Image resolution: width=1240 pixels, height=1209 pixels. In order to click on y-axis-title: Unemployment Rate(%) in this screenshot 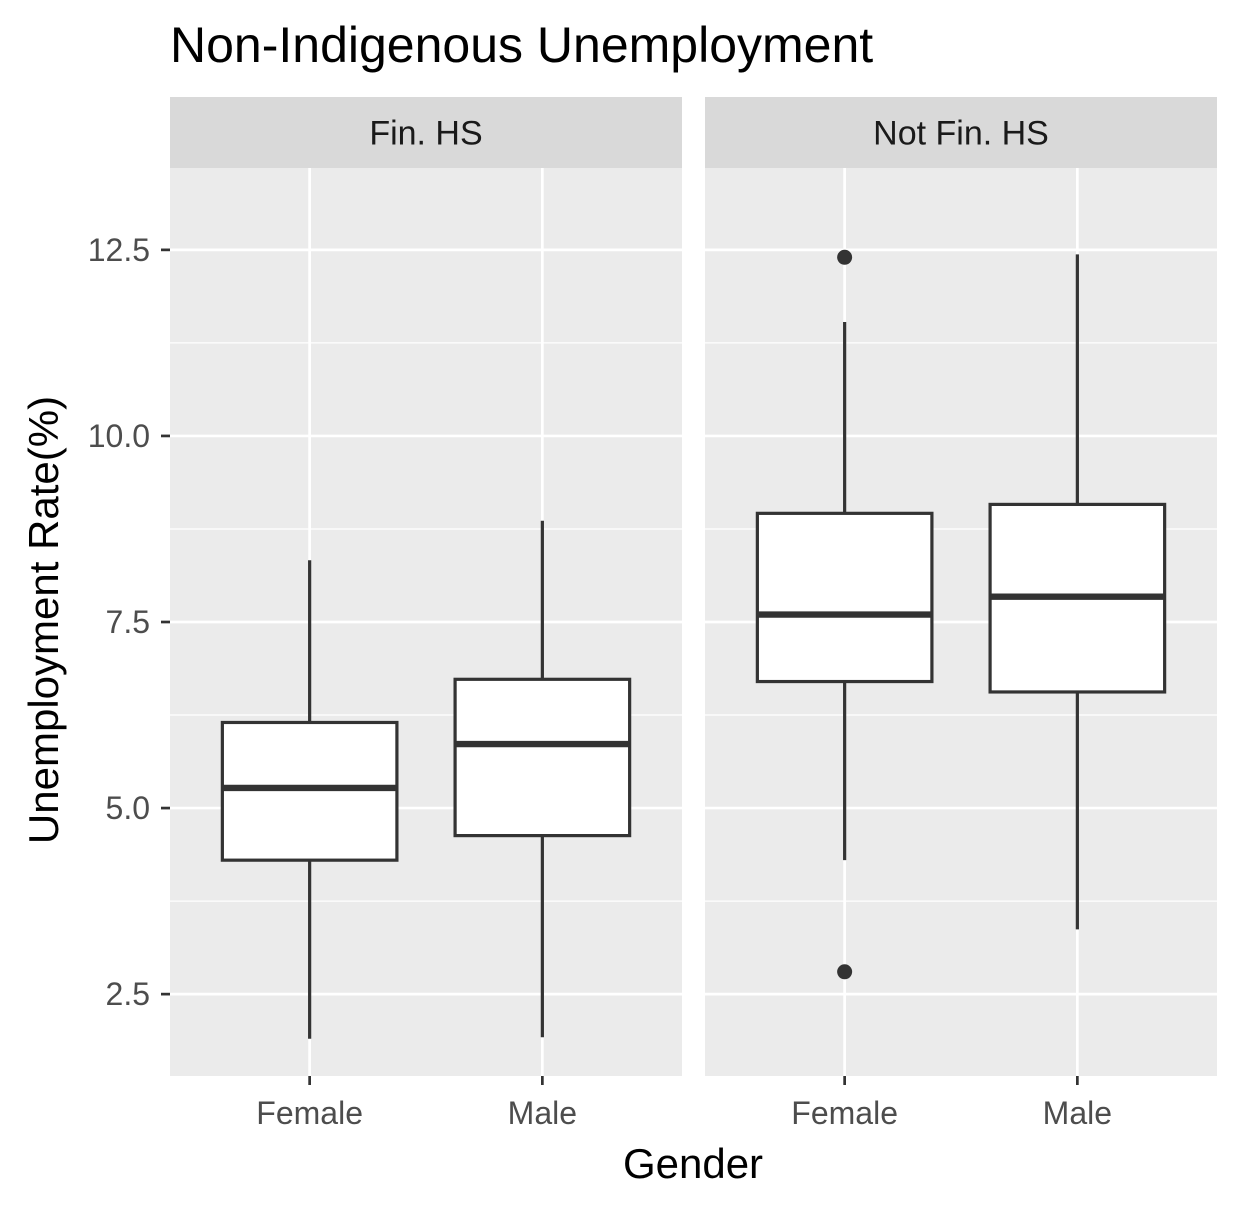, I will do `click(43, 620)`.